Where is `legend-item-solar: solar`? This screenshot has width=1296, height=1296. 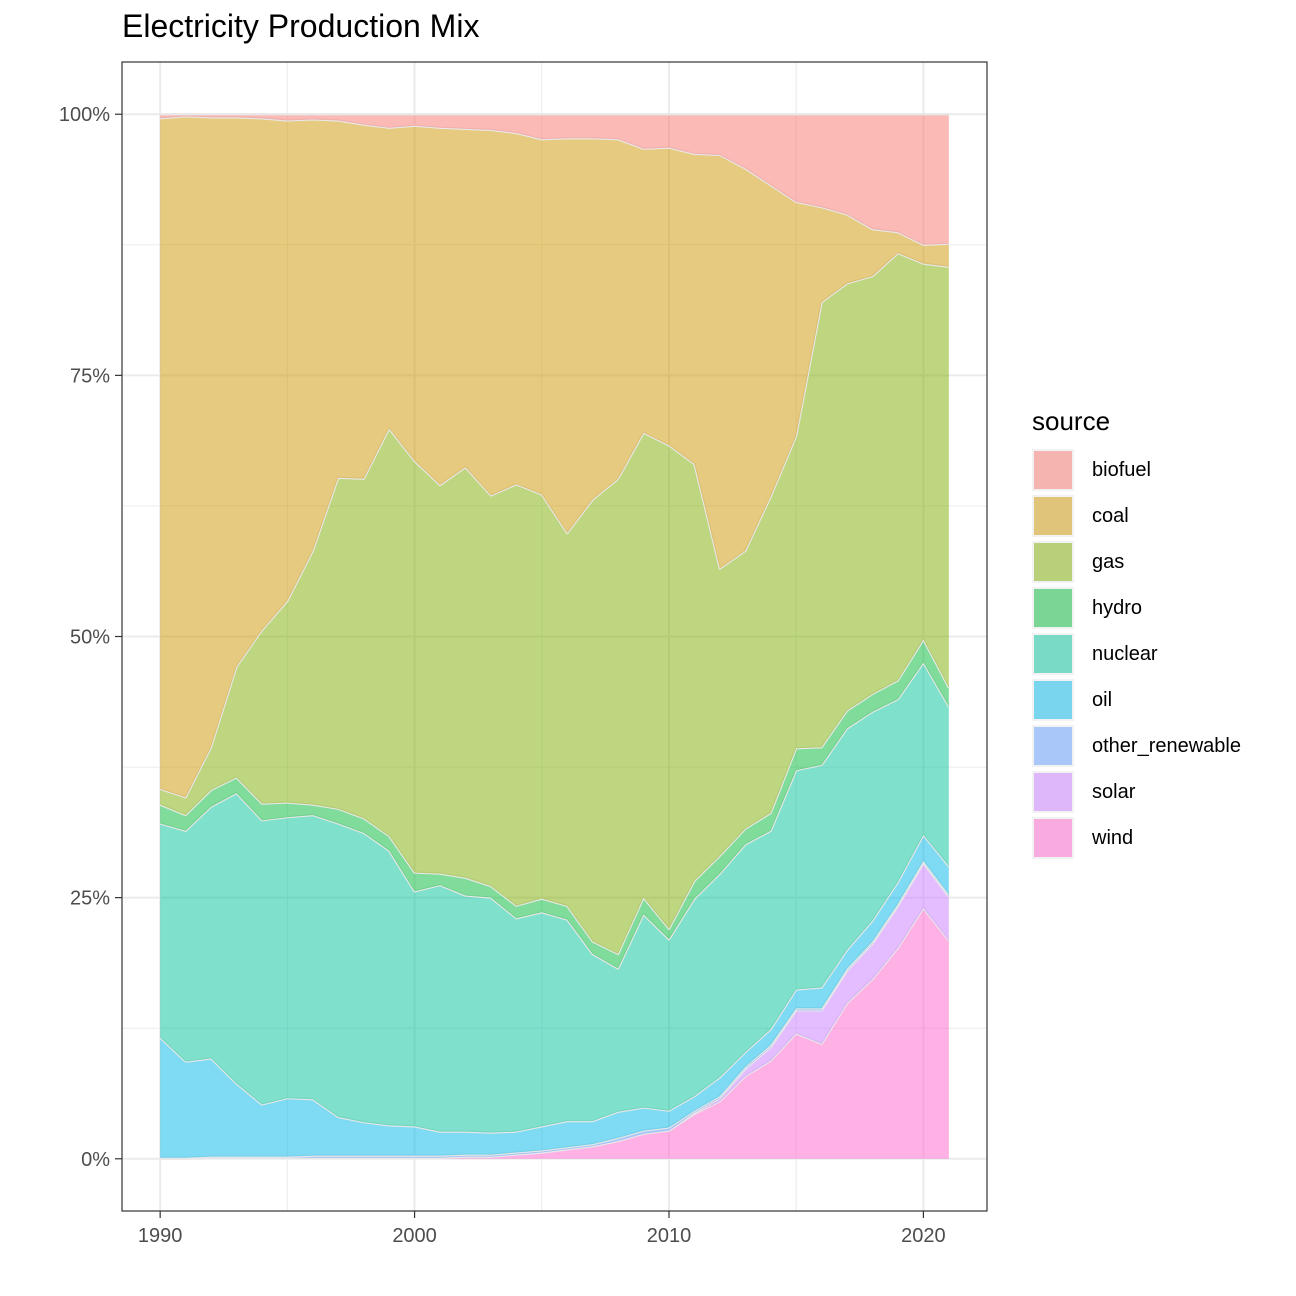
legend-item-solar: solar is located at coordinates (1136, 792).